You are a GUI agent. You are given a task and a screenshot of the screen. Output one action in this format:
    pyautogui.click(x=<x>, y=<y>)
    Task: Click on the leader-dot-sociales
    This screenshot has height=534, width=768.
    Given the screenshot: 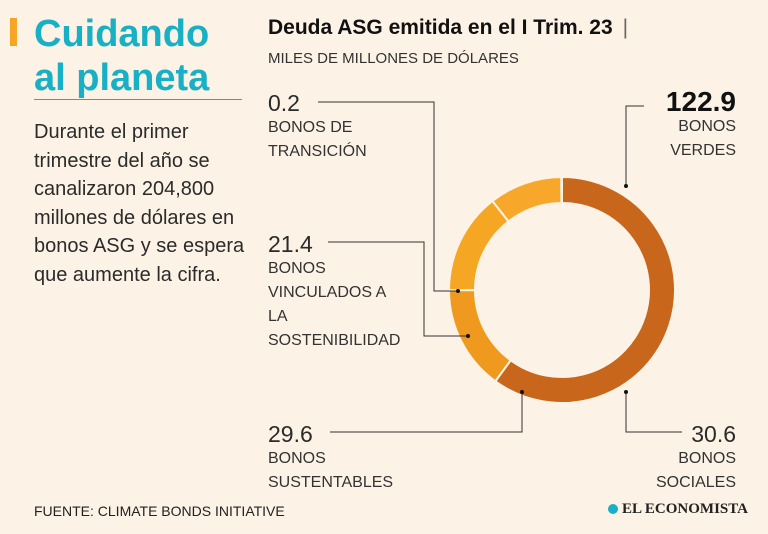 What is the action you would take?
    pyautogui.click(x=626, y=392)
    